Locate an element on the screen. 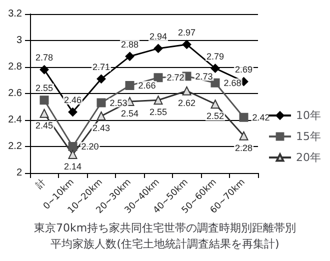  data-label: 2.43 is located at coordinates (101, 128).